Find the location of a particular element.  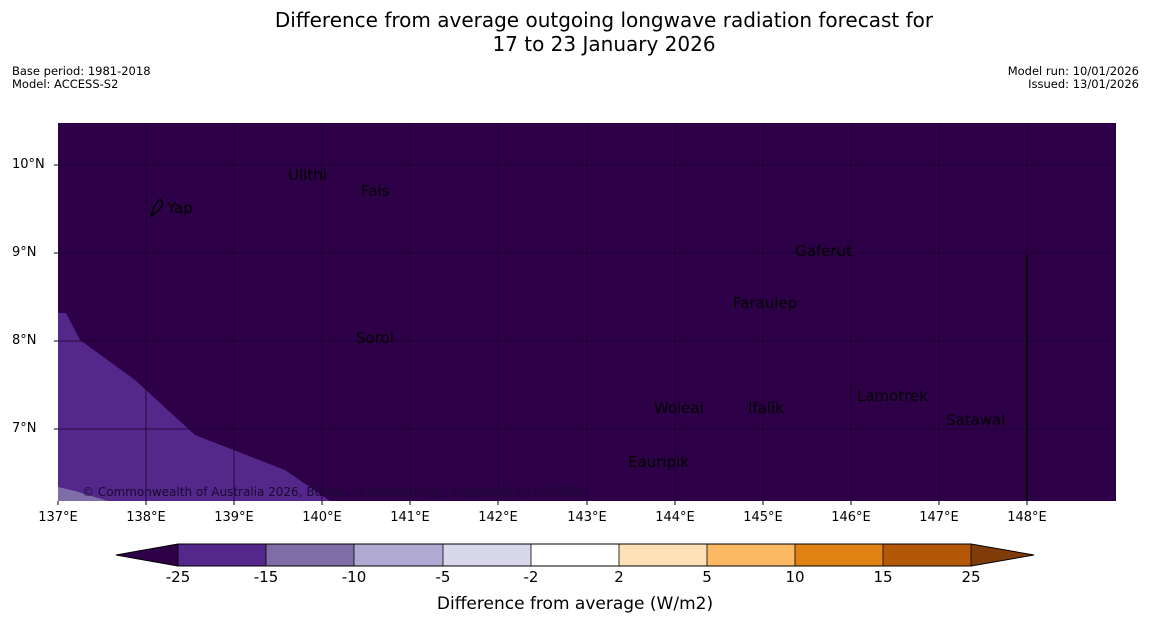

colorbar-tick-label: -25 is located at coordinates (178, 577).